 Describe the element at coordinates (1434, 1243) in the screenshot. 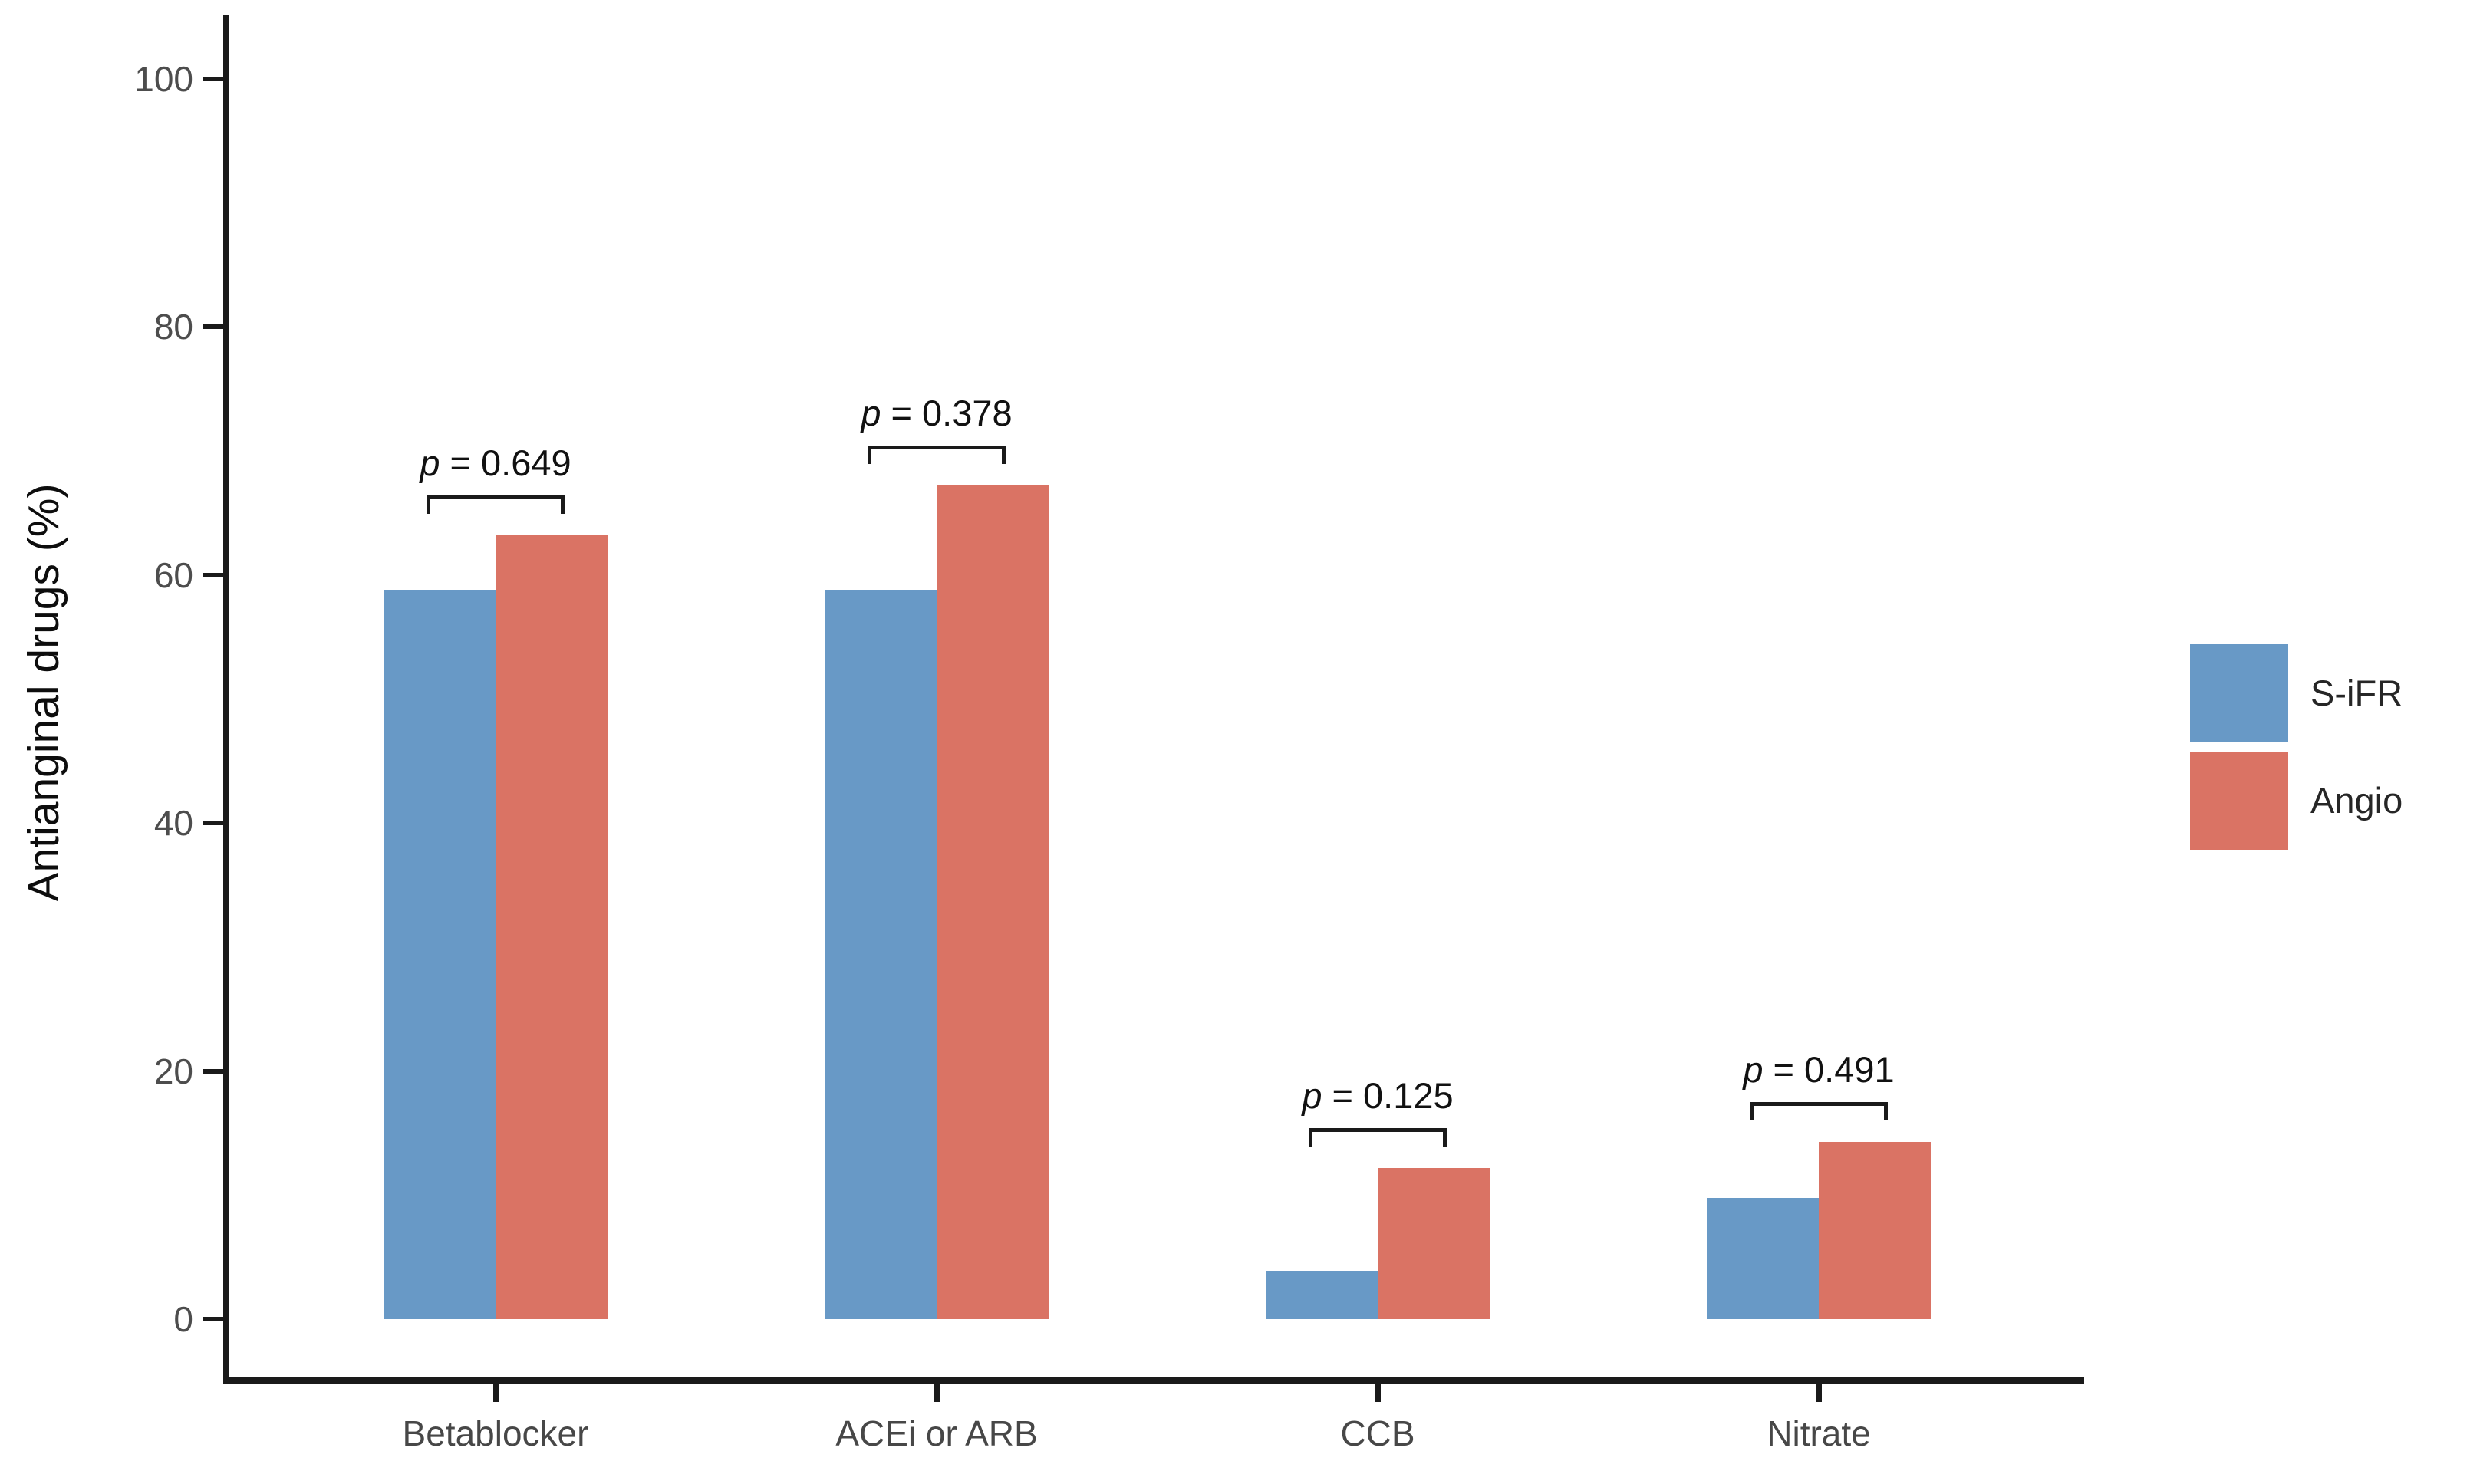

I see `bar-angio-ccb` at that location.